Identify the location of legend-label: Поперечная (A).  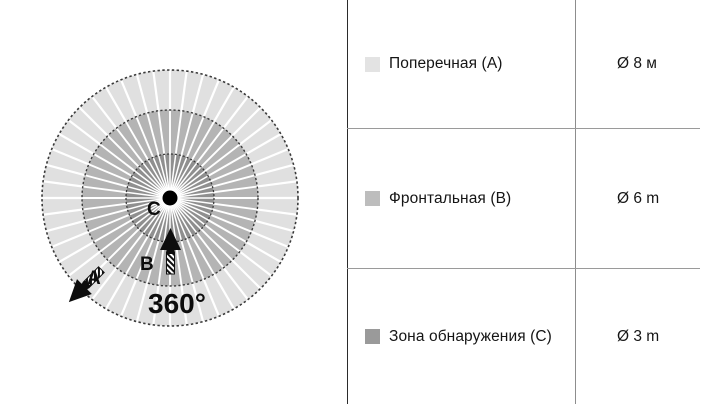
(446, 63).